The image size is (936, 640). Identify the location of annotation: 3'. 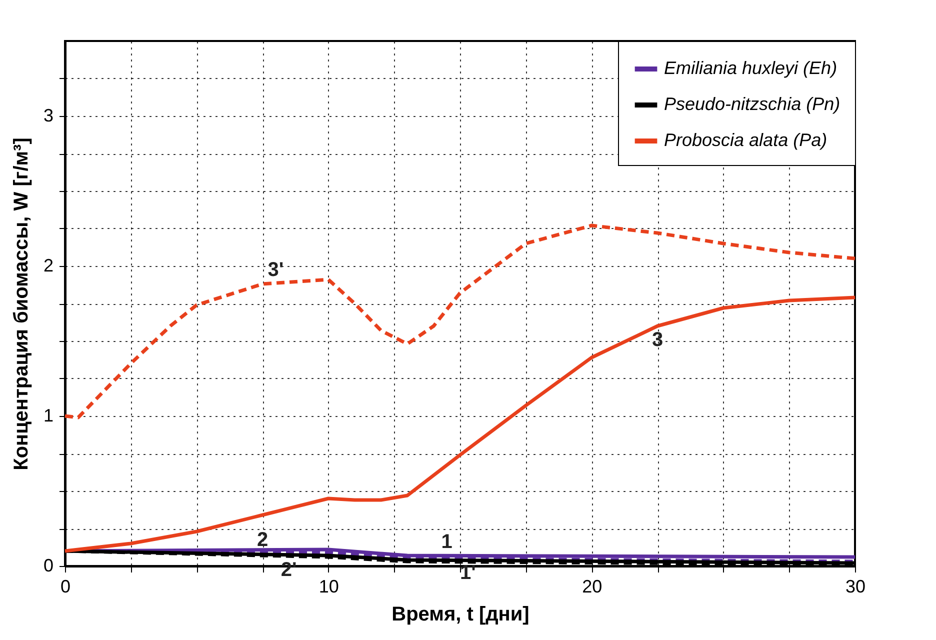
(276, 270).